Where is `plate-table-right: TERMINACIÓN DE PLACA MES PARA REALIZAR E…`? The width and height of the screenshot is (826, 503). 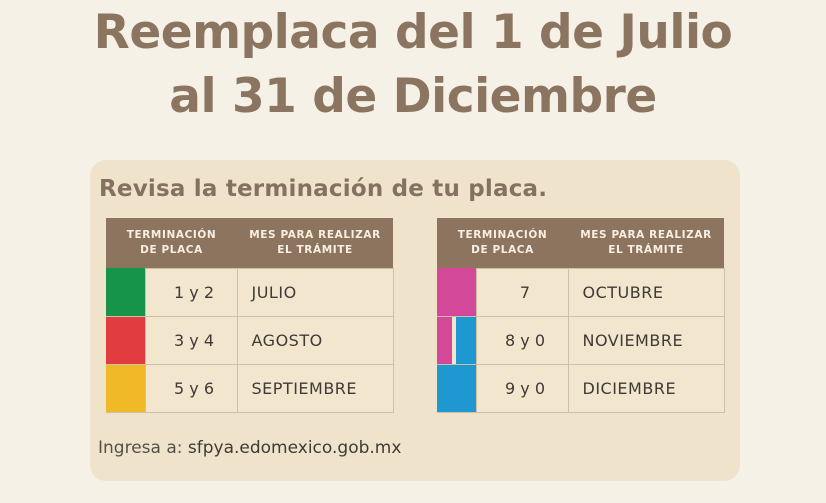 plate-table-right: TERMINACIÓN DE PLACA MES PARA REALIZAR E… is located at coordinates (581, 315).